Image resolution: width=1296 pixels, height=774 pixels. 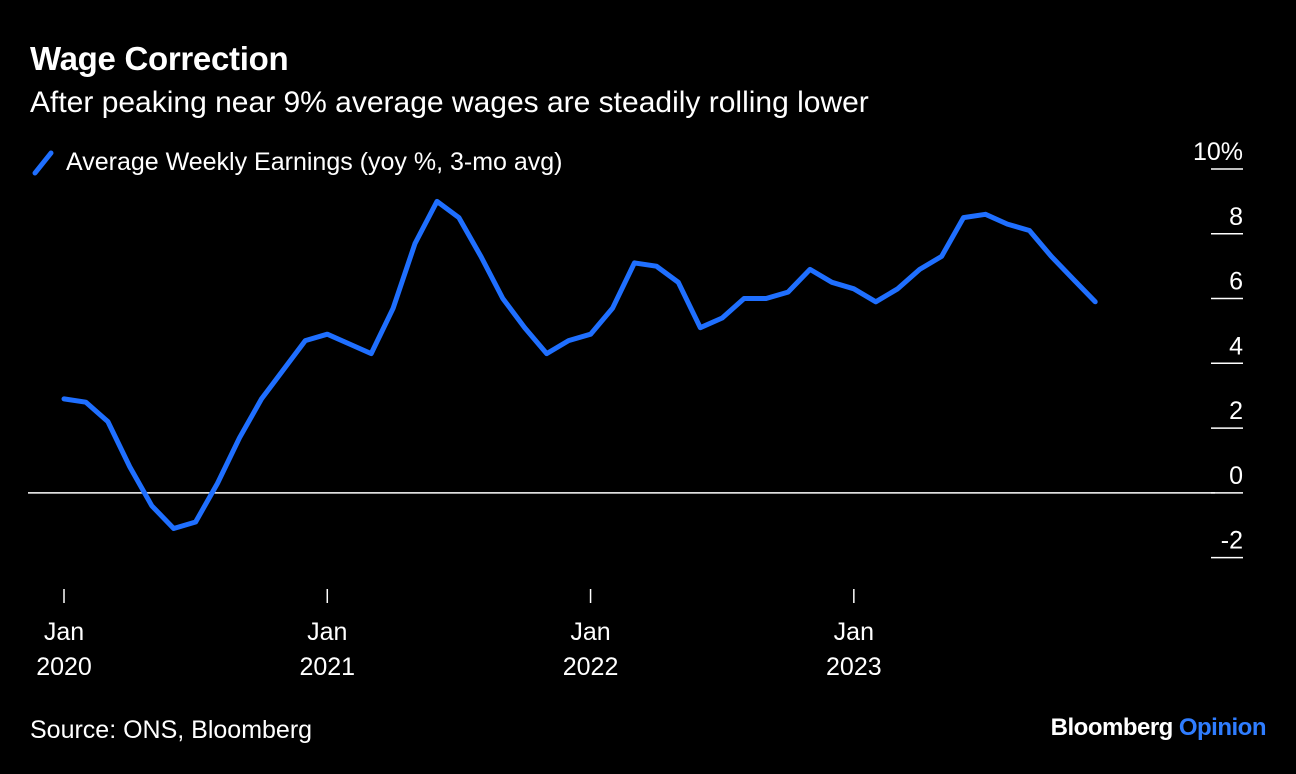 What do you see at coordinates (1227, 348) in the screenshot?
I see `y-tick: 4` at bounding box center [1227, 348].